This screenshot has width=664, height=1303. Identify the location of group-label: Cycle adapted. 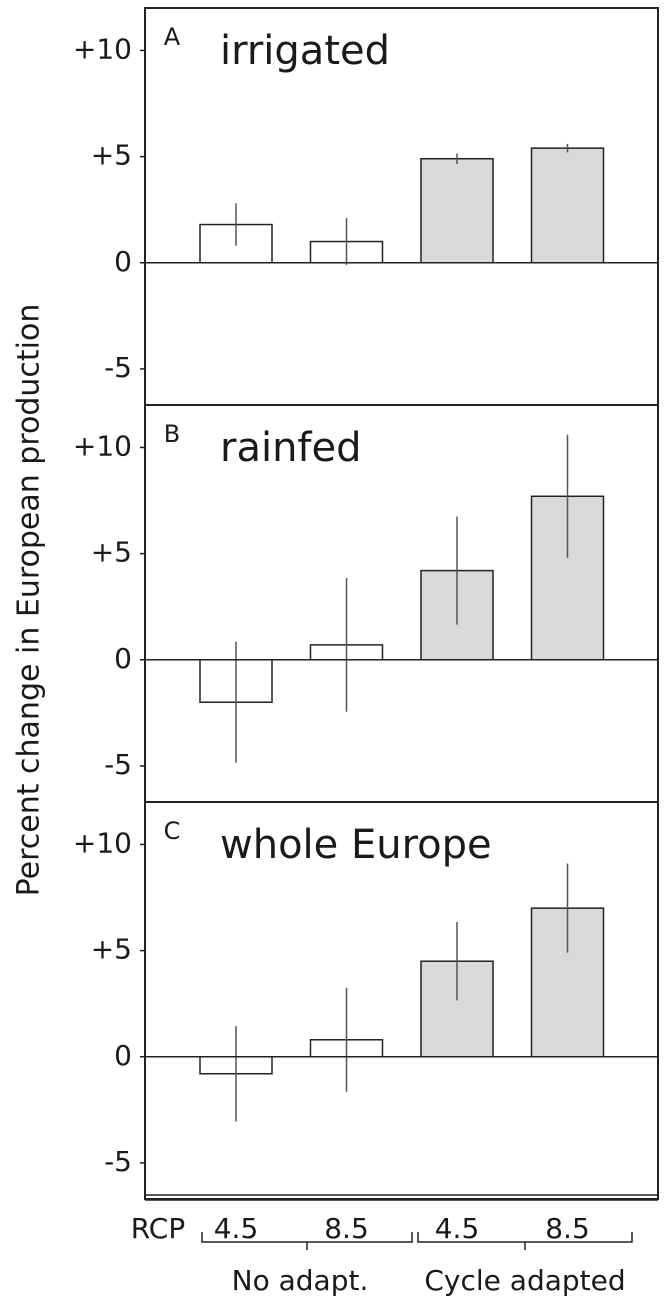
(524, 1280).